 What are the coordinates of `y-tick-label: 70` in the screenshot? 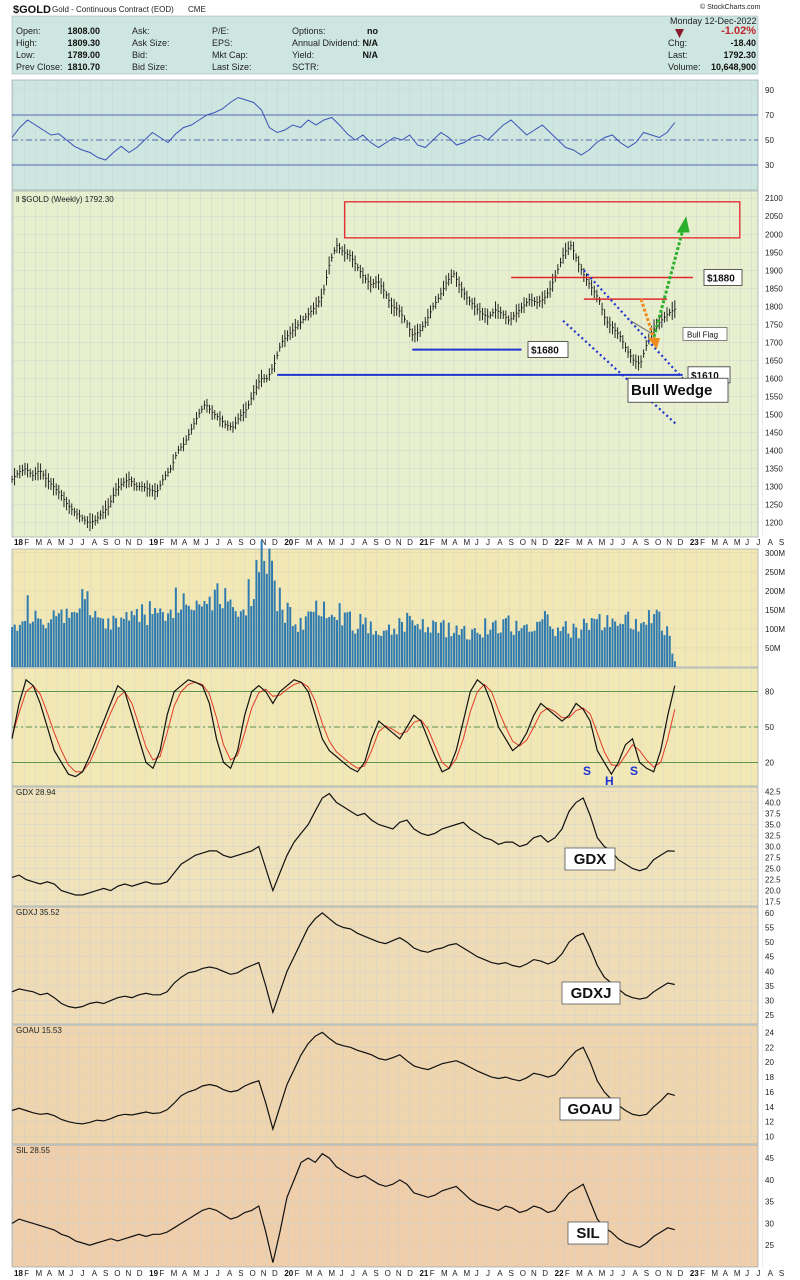 It's located at (769, 115).